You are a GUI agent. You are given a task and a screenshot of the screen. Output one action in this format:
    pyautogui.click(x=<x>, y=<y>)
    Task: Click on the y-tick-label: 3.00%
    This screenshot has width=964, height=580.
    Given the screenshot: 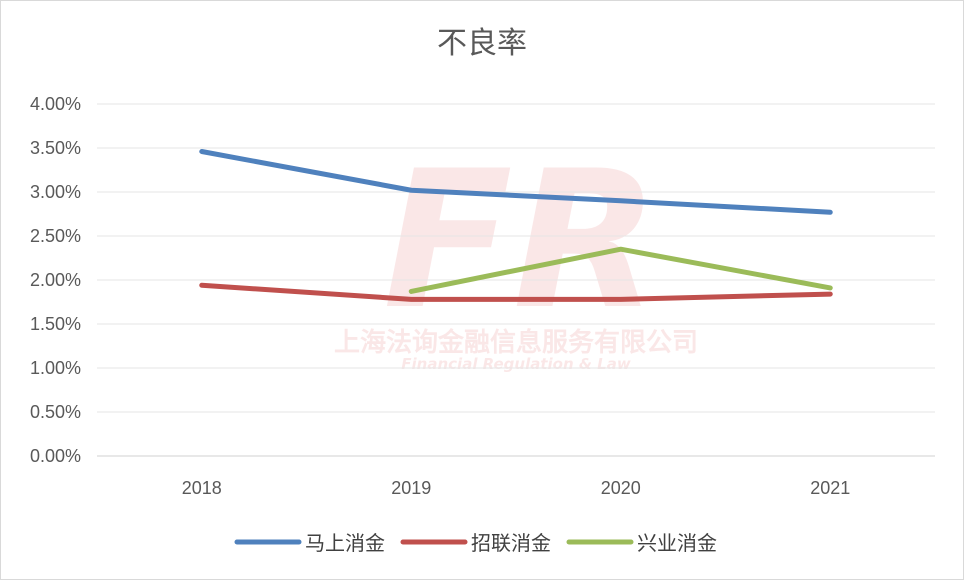 What is the action you would take?
    pyautogui.click(x=55, y=192)
    